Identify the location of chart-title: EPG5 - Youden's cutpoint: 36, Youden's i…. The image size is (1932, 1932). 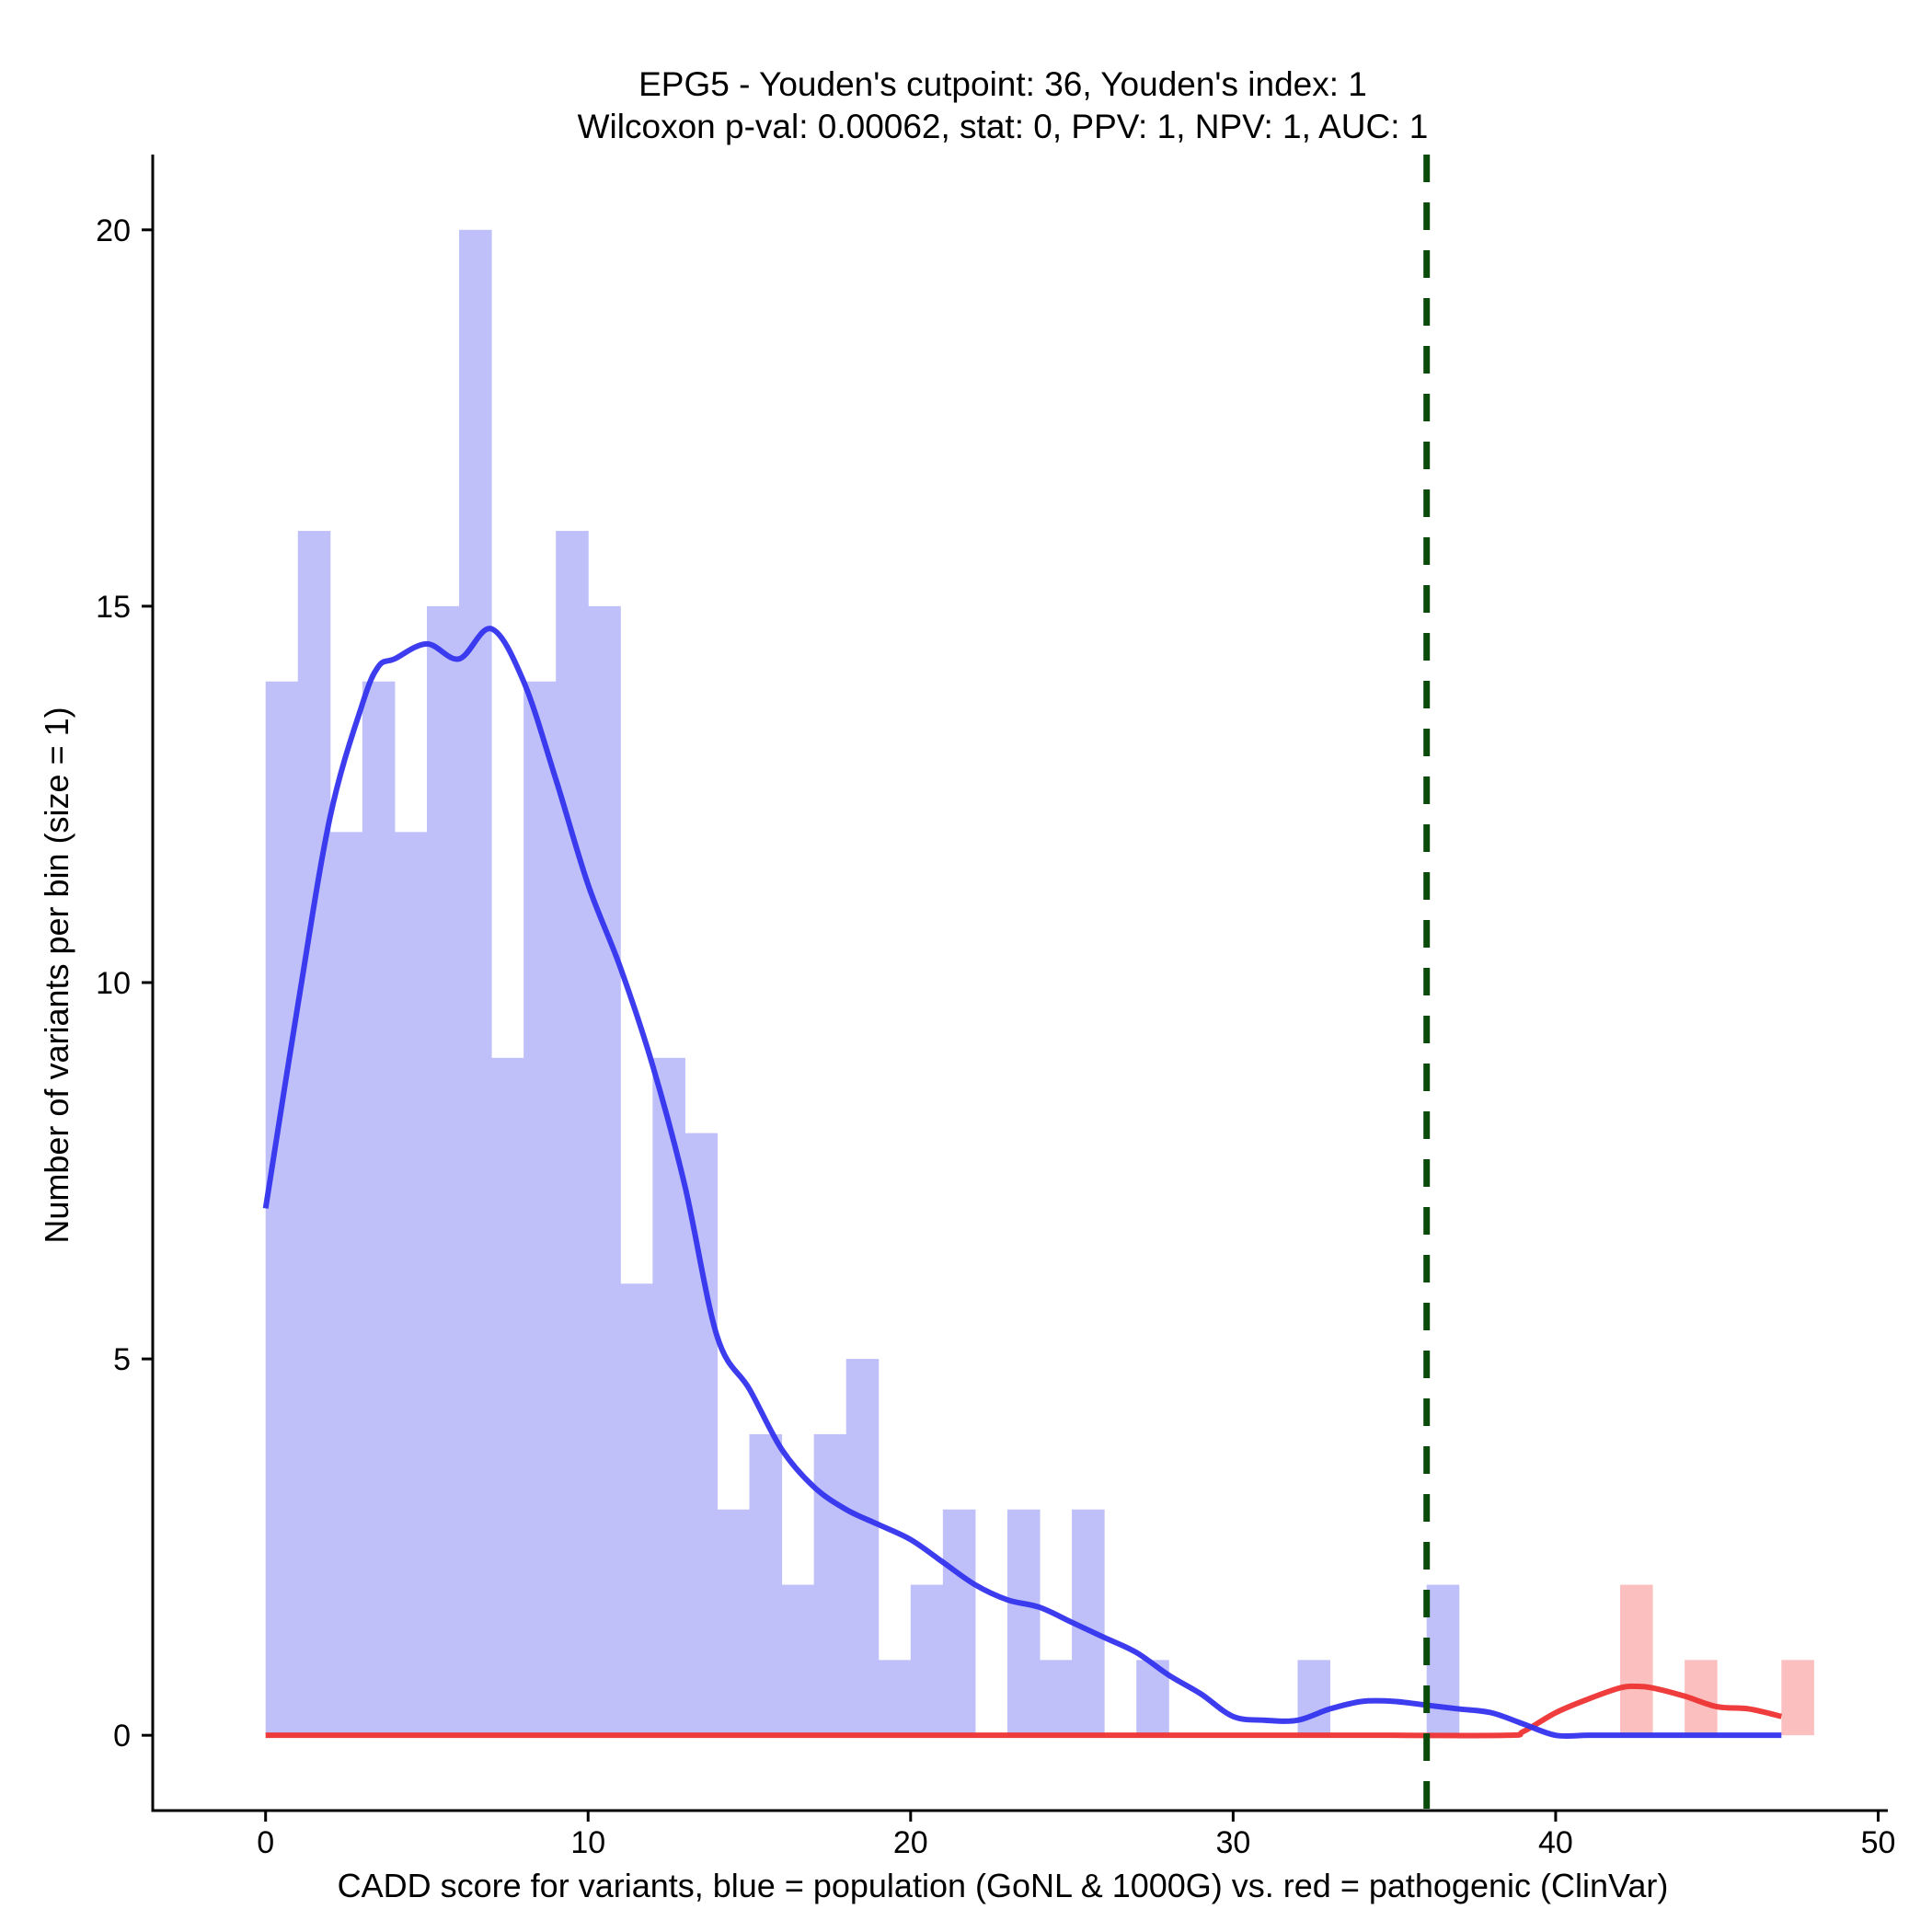
(1002, 84).